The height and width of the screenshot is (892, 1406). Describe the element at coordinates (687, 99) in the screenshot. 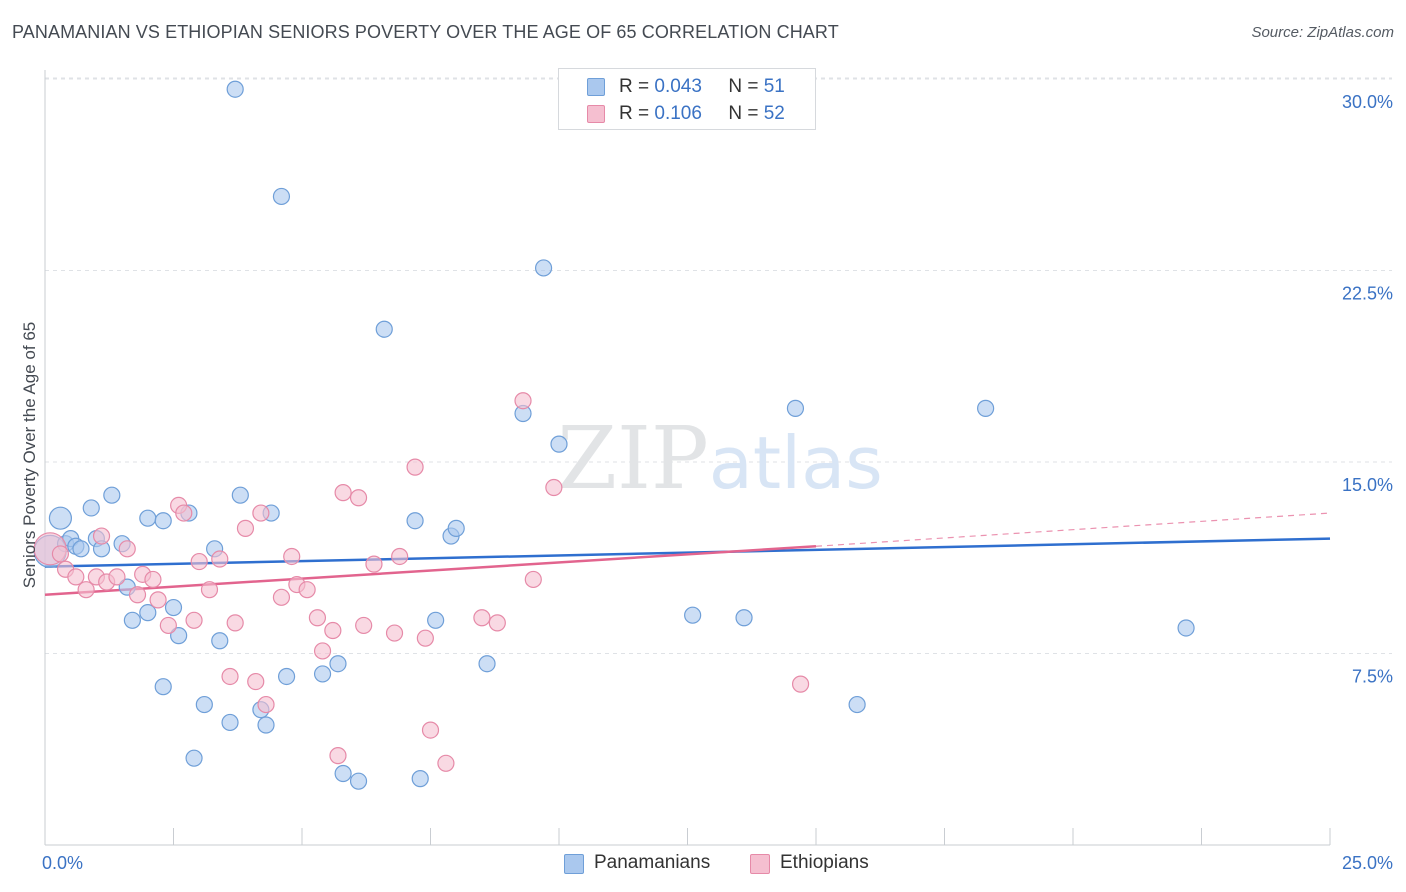

I see `correlation-legend: R = 0.043 N = 51 R = 0.106 N = 52` at that location.